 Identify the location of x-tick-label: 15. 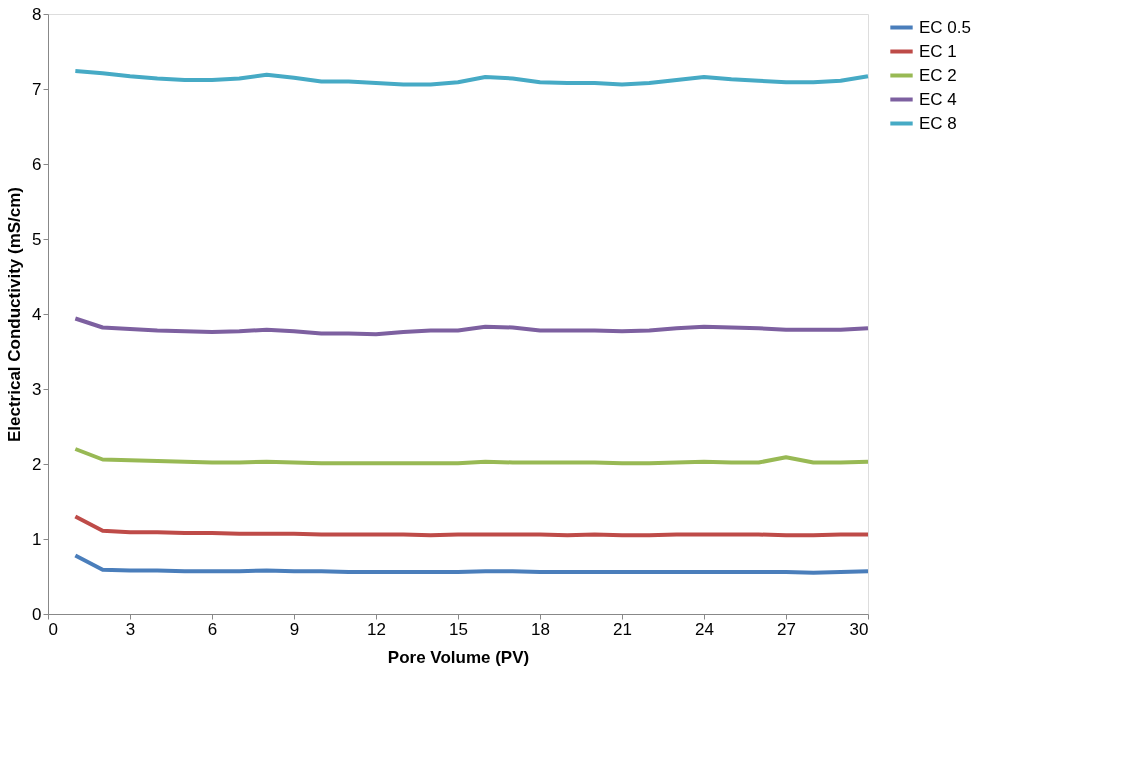
(458, 629).